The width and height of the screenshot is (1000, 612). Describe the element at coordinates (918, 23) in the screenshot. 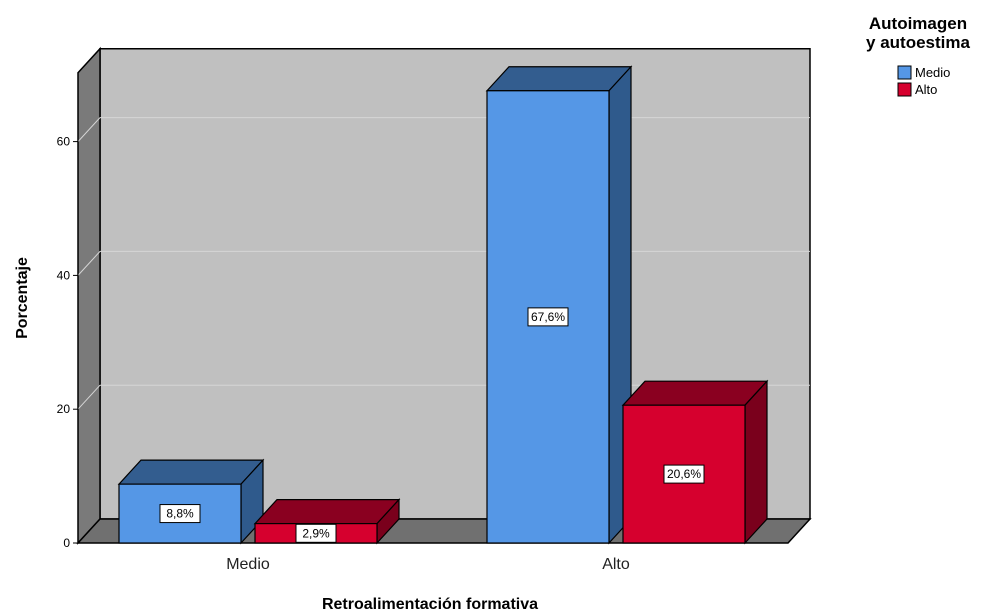

I see `legend-title: Autoimagen` at that location.